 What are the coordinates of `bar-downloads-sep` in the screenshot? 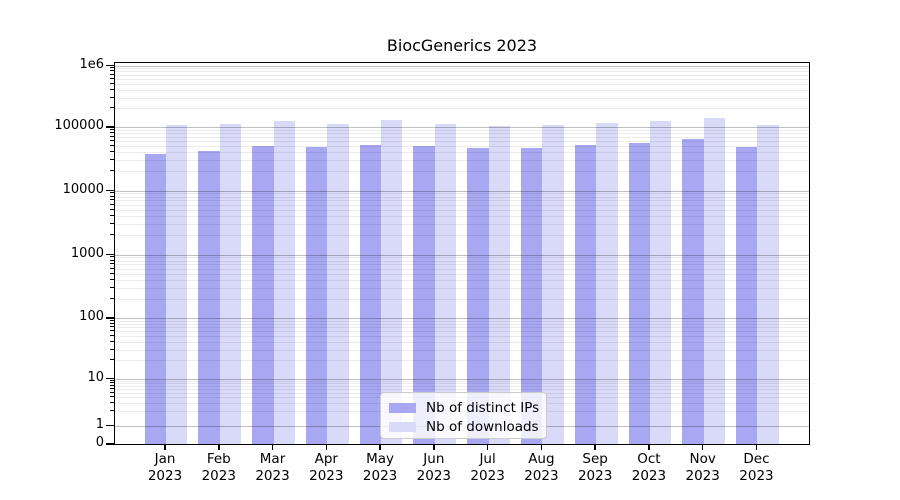 It's located at (607, 283).